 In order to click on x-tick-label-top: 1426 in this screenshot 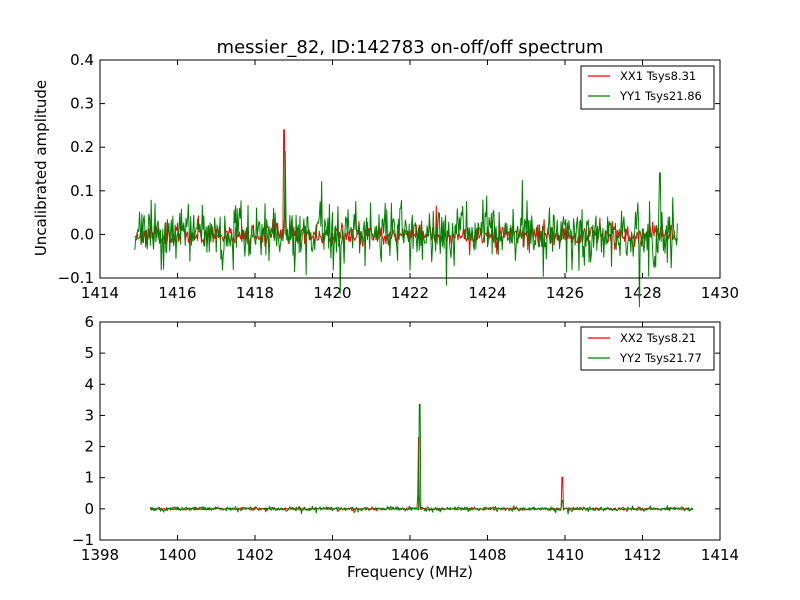, I will do `click(565, 293)`.